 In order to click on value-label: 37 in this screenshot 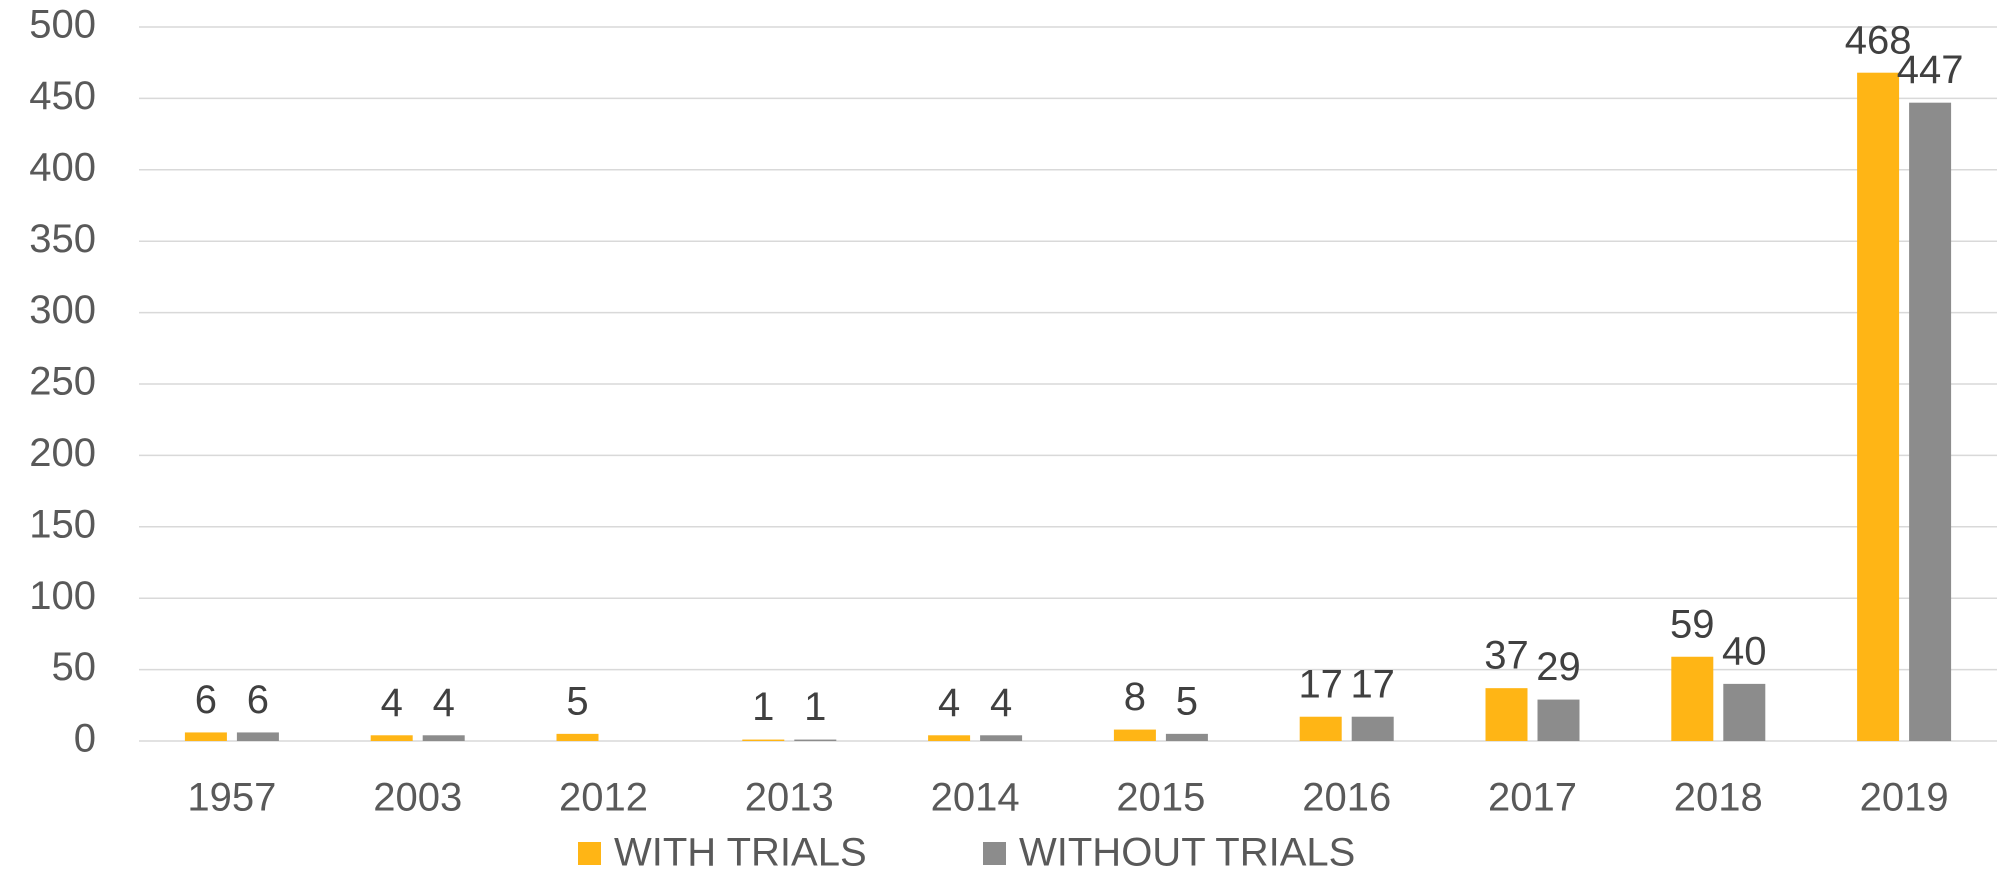, I will do `click(1506, 656)`.